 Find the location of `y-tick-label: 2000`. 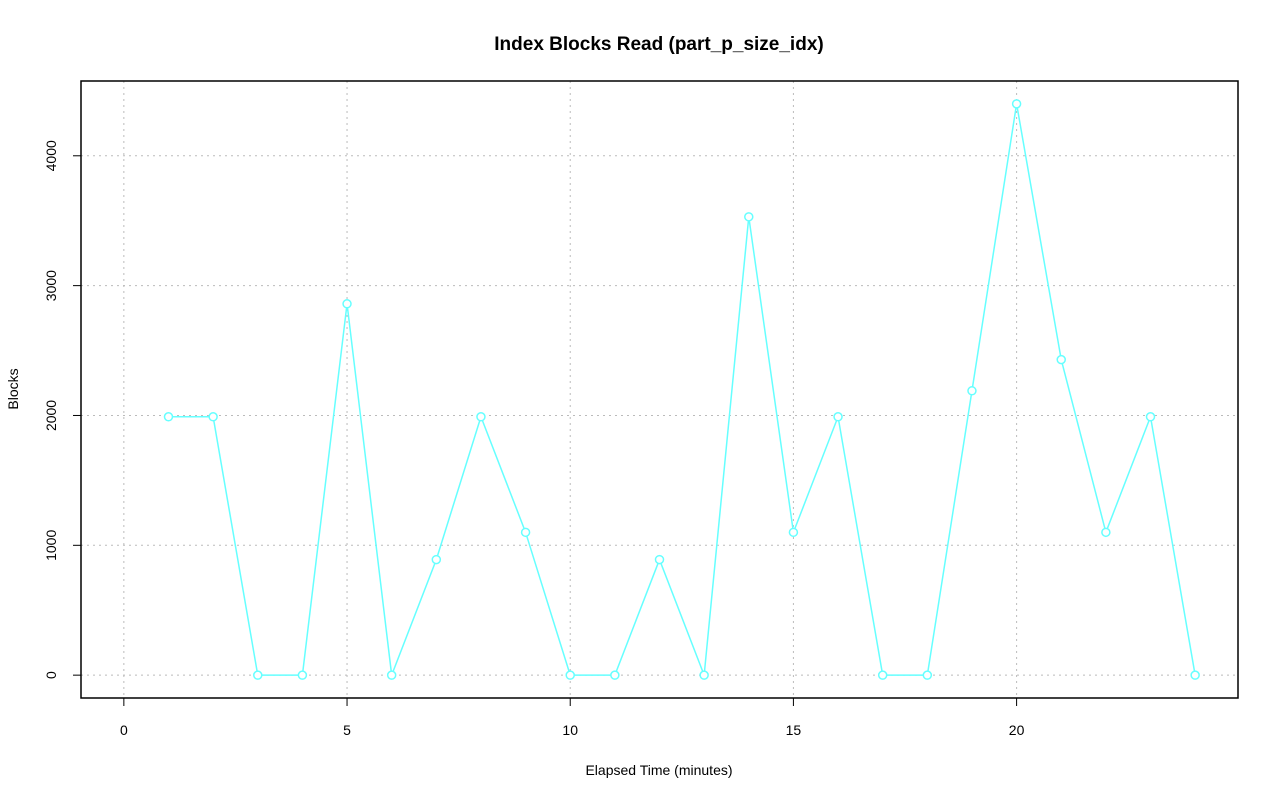

y-tick-label: 2000 is located at coordinates (51, 415).